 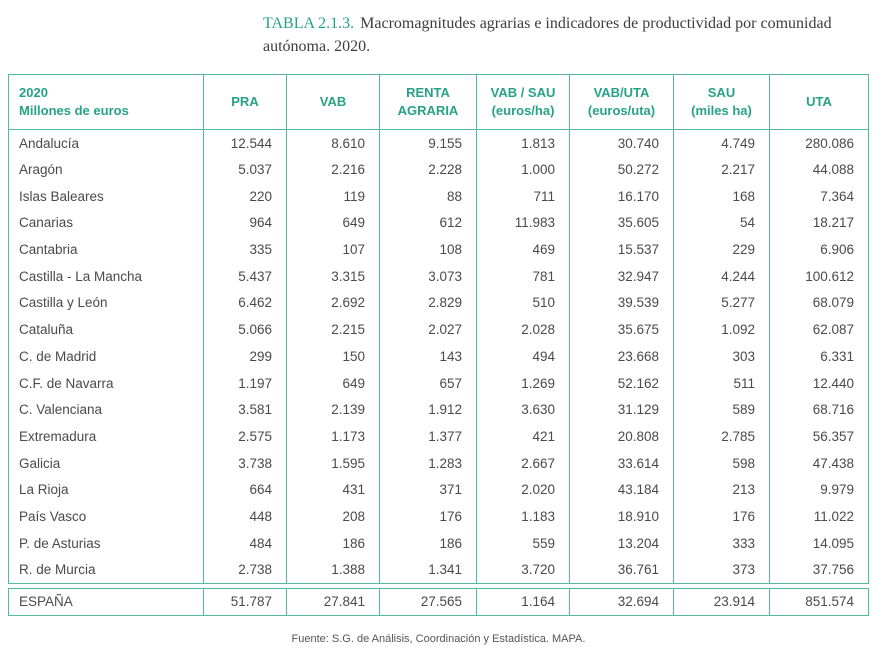 I want to click on value-cell: 213, so click(x=721, y=490).